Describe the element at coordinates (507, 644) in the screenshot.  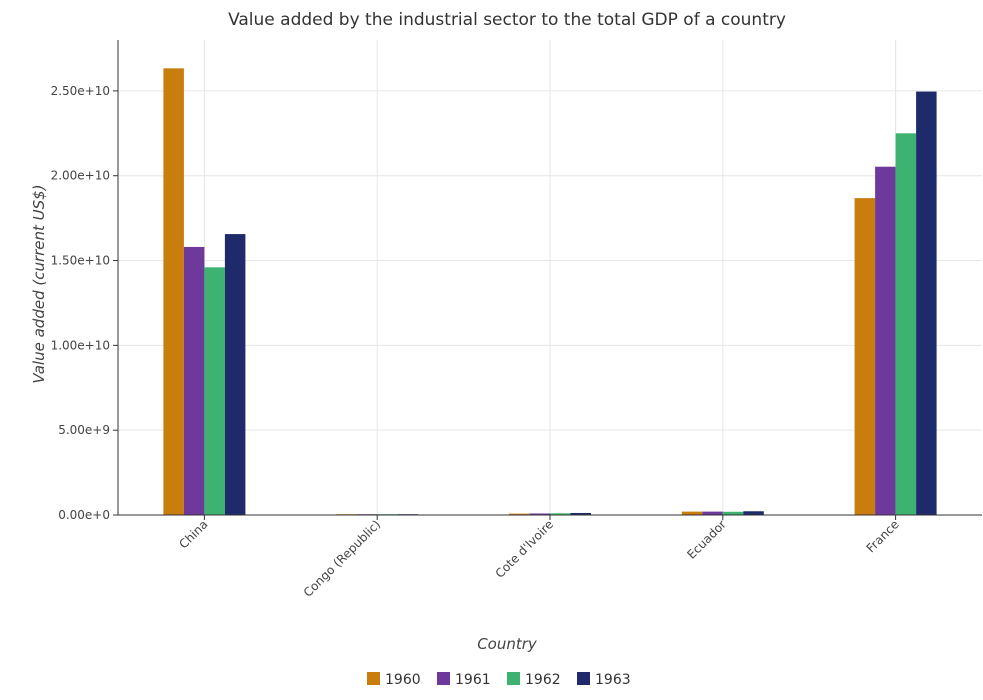
I see `x-axis-title: Country` at that location.